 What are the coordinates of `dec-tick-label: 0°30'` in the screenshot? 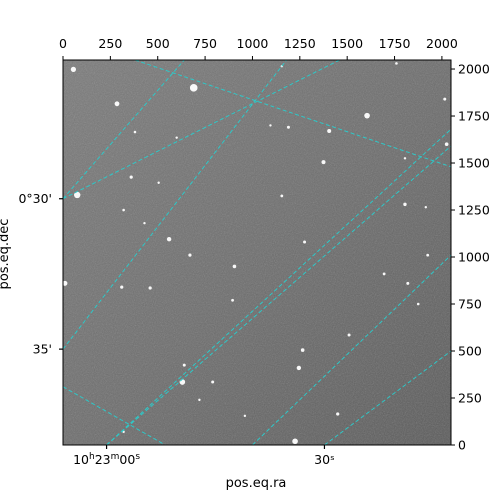 It's located at (35, 198).